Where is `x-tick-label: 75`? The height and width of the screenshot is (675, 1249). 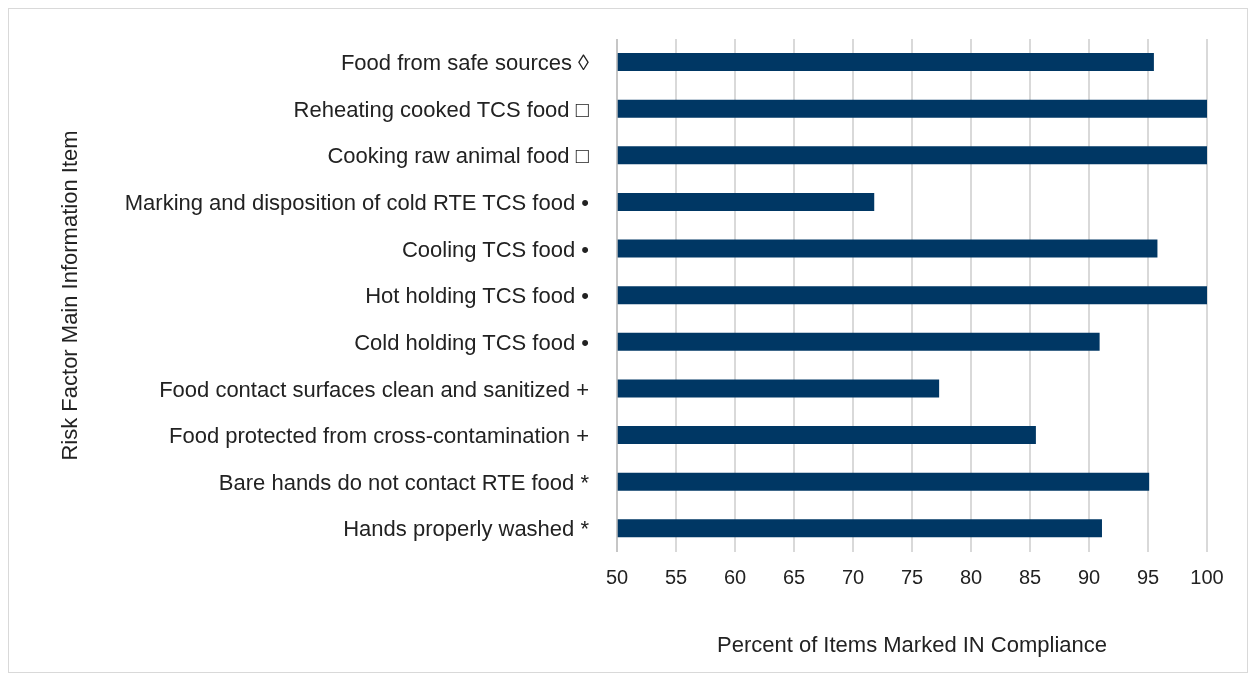 x-tick-label: 75 is located at coordinates (912, 577).